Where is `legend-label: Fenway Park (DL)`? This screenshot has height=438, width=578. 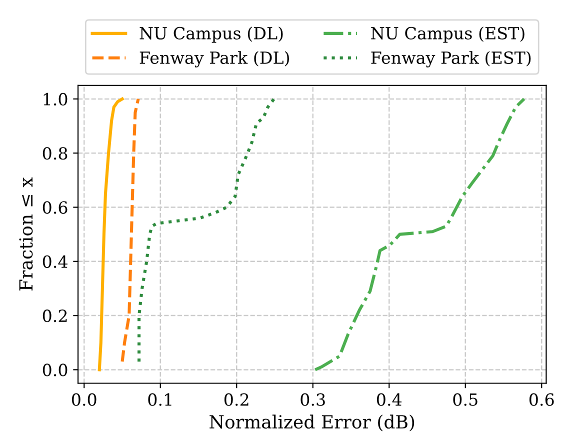 legend-label: Fenway Park (DL) is located at coordinates (214, 59).